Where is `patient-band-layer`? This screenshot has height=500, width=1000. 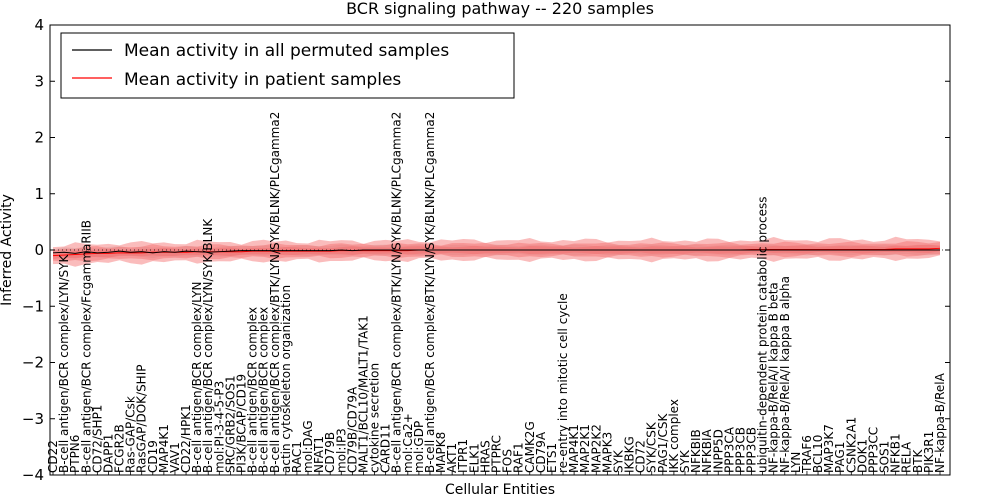
patient-band-layer is located at coordinates (496, 251).